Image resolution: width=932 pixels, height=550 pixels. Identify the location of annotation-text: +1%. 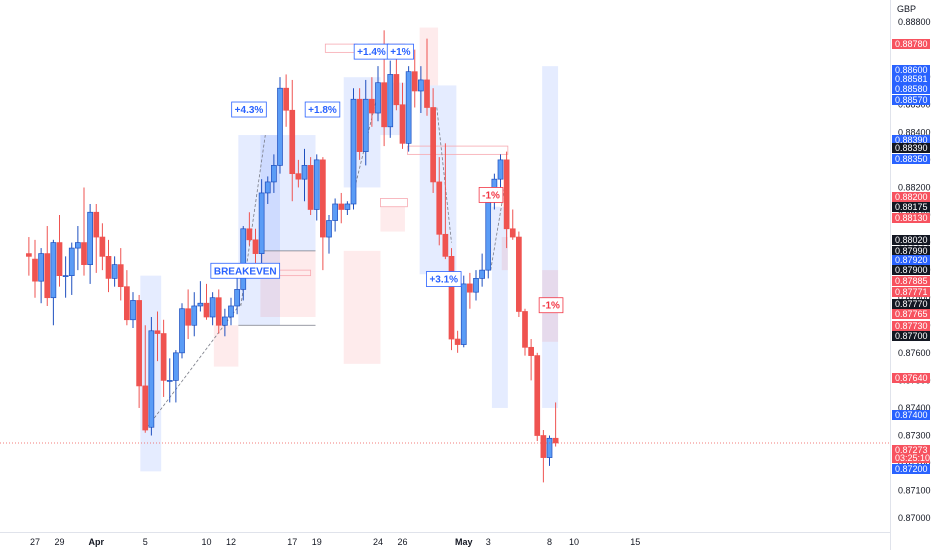
(400, 52).